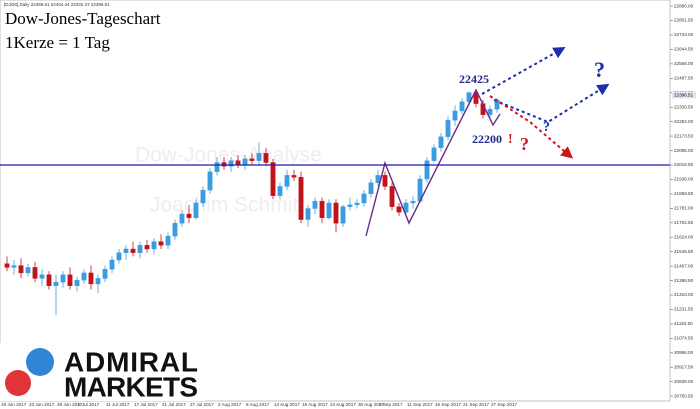  Describe the element at coordinates (683, 323) in the screenshot. I see `y-tick-label: 21153.00` at that location.